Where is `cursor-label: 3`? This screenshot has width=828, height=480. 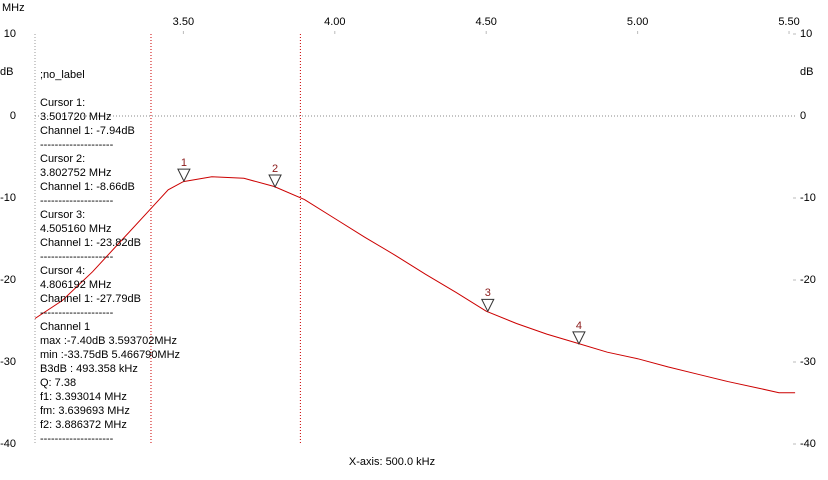 cursor-label: 3 is located at coordinates (488, 293).